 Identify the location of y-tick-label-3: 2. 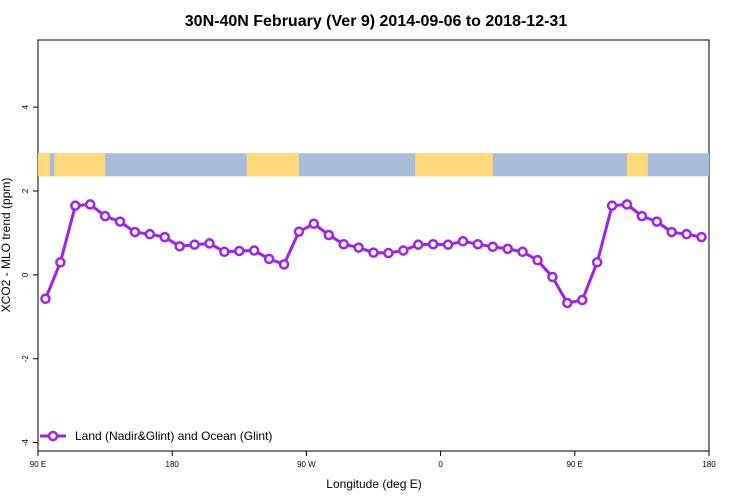
(25, 190).